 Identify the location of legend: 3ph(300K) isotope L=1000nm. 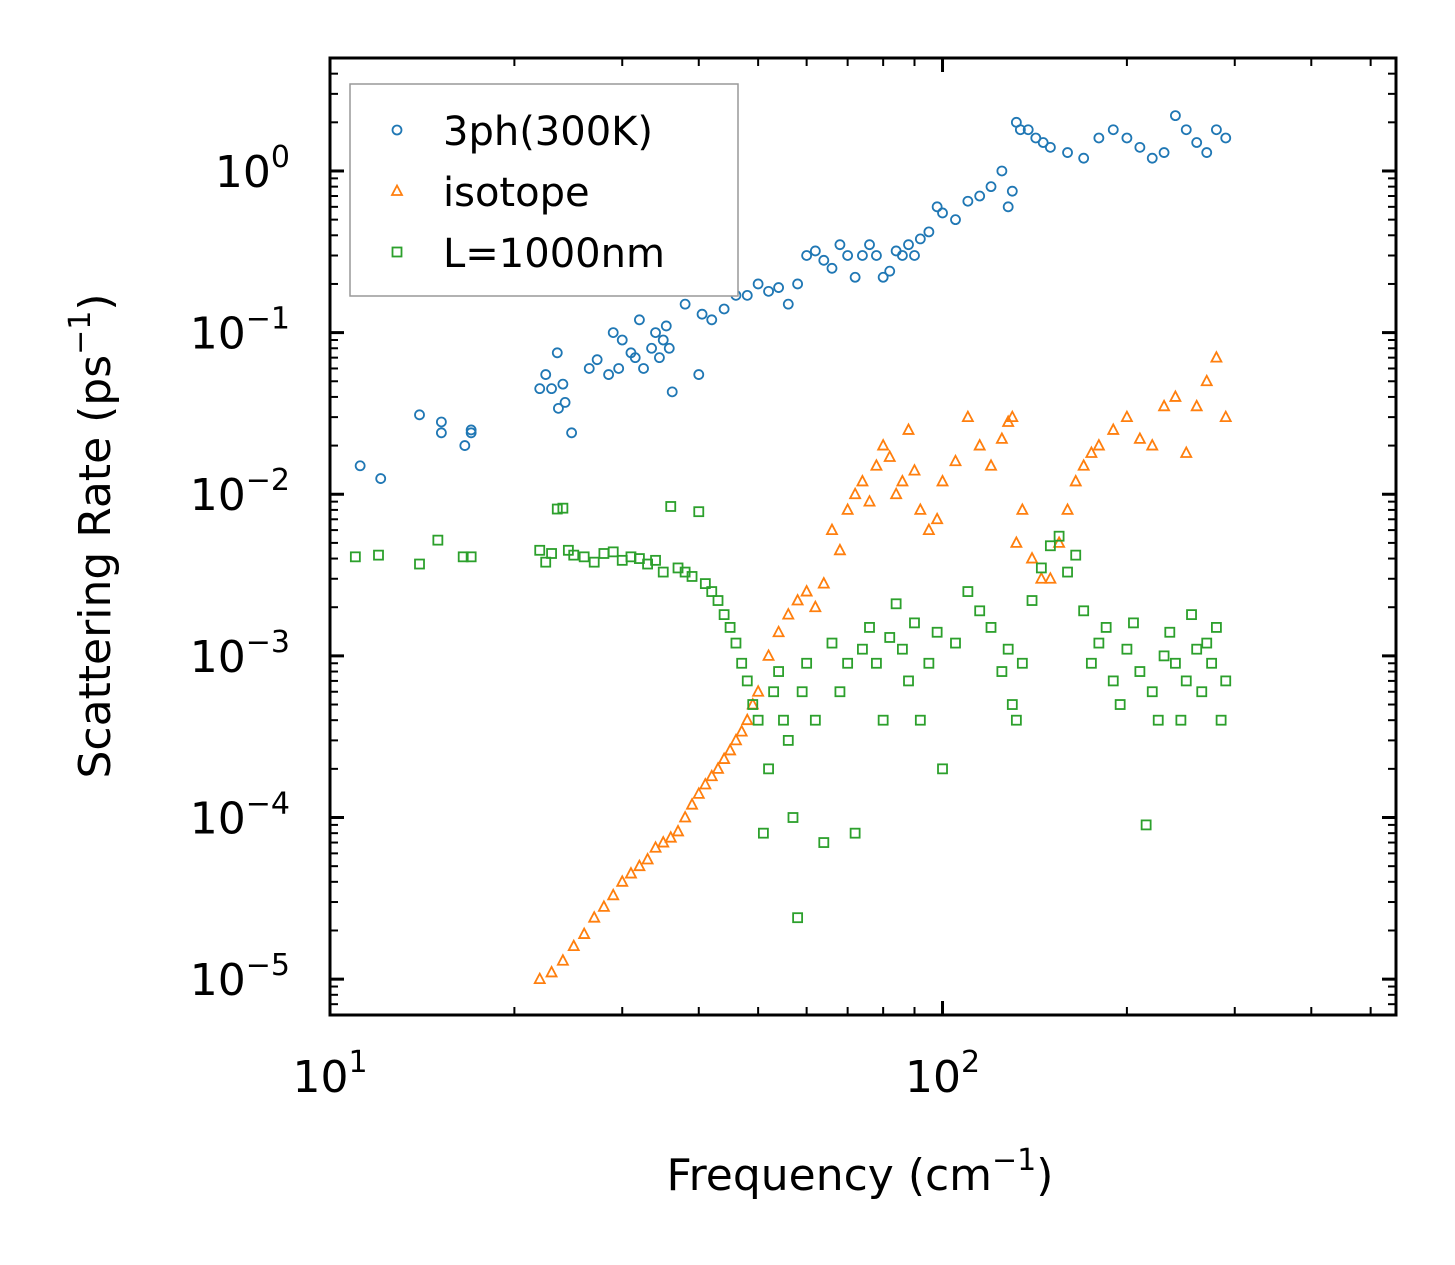
(544, 190).